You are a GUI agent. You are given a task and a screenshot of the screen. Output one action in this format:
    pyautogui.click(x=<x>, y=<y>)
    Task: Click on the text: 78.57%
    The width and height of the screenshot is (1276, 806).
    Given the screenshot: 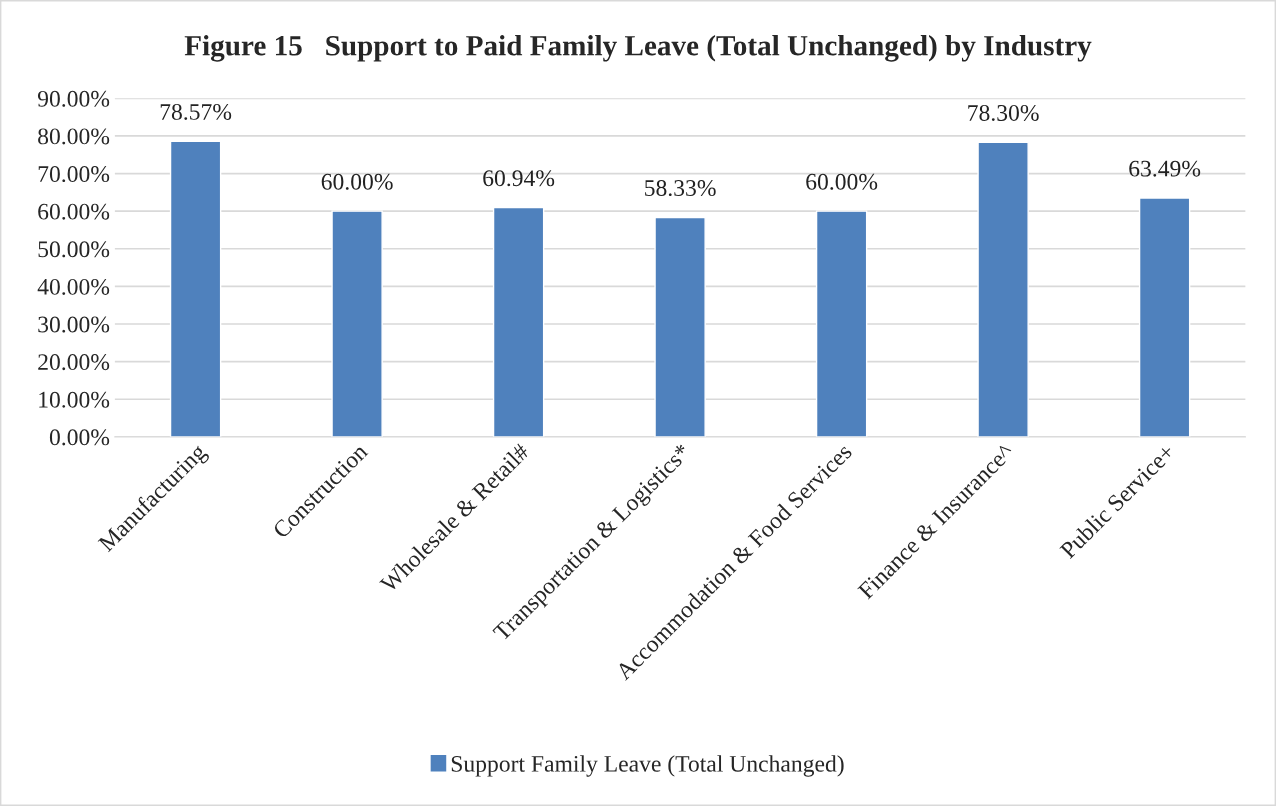 What is the action you would take?
    pyautogui.click(x=196, y=111)
    